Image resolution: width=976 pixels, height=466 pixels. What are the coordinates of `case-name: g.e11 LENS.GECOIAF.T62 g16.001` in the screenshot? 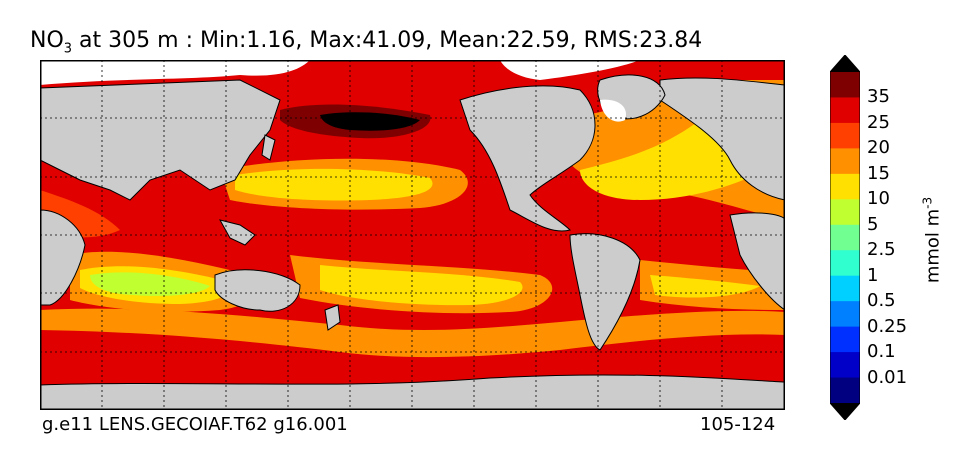 It's located at (195, 424).